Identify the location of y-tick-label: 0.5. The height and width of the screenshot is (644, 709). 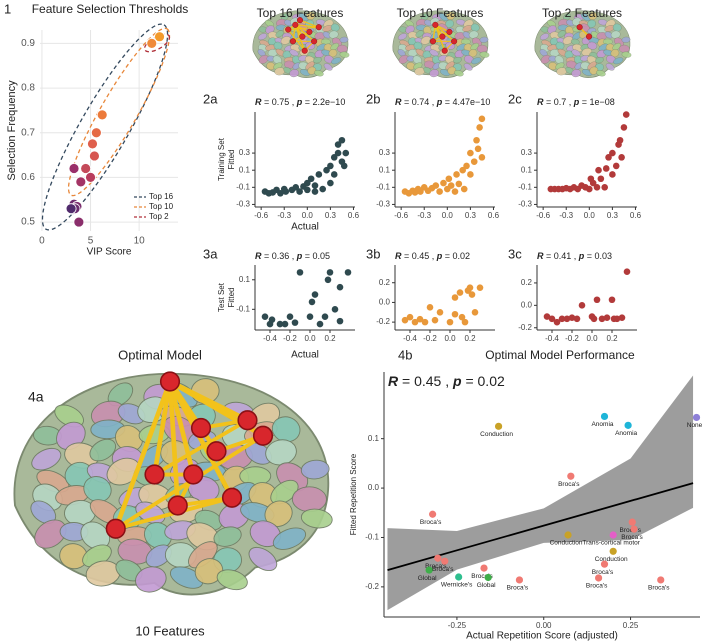
(28, 222).